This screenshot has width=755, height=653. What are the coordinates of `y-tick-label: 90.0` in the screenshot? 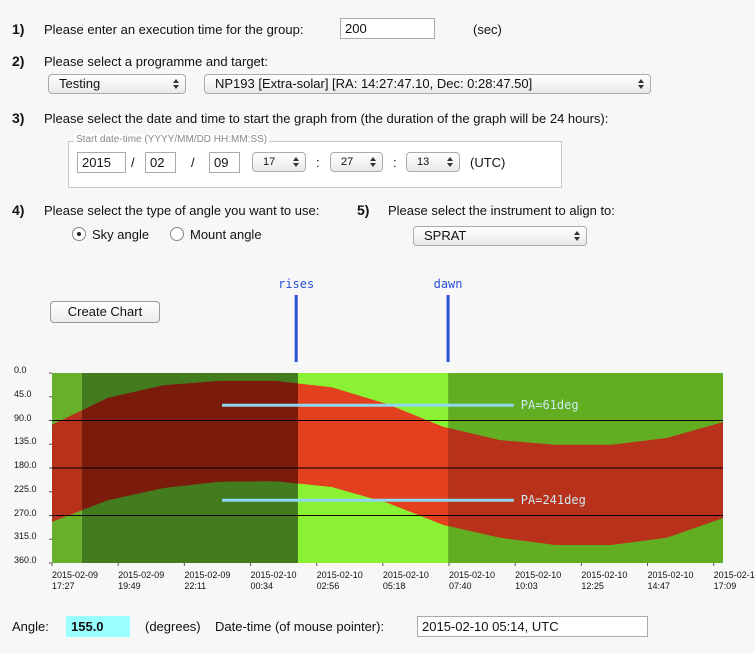 It's located at (23, 417).